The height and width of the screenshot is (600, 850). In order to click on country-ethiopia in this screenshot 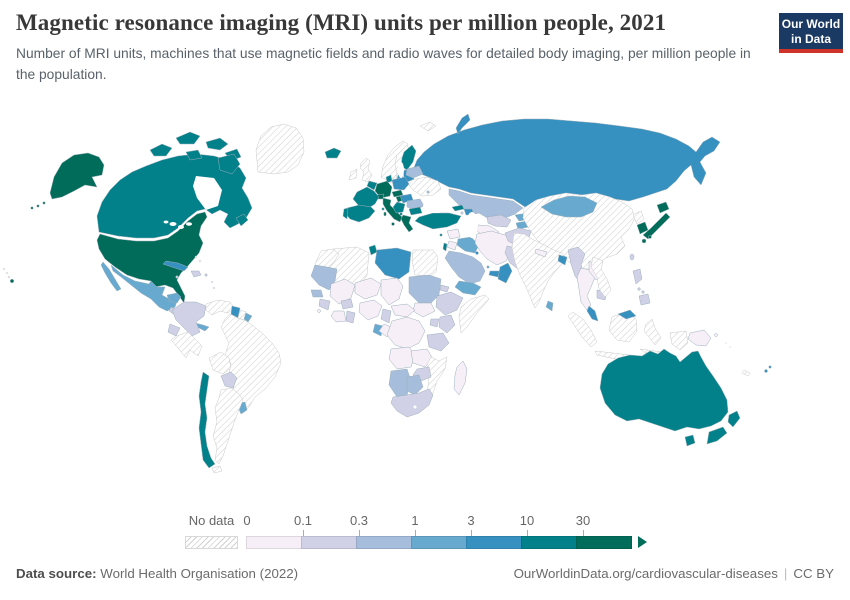, I will do `click(449, 303)`.